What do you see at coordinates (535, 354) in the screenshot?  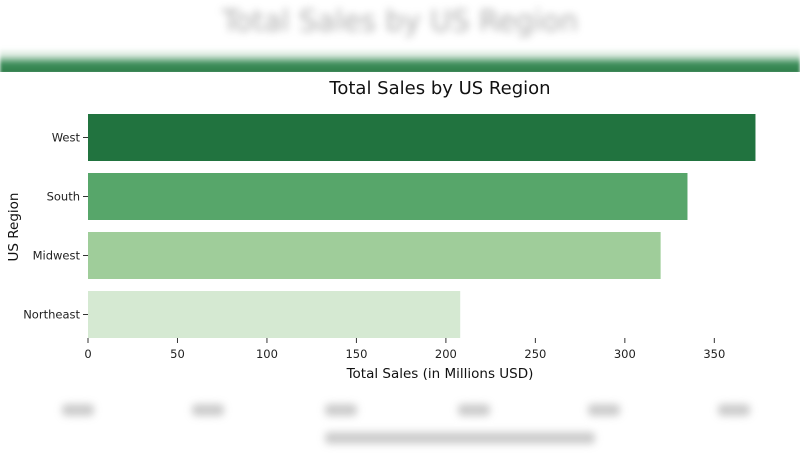 I see `x-tick-label: 250` at bounding box center [535, 354].